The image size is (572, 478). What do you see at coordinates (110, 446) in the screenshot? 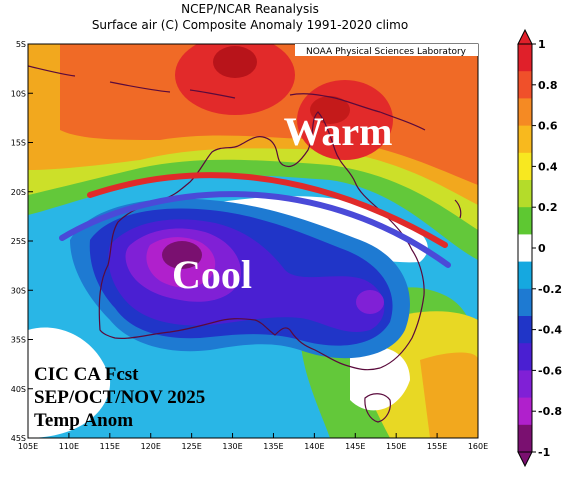
I see `lon-tick-label: 115E` at bounding box center [110, 446].